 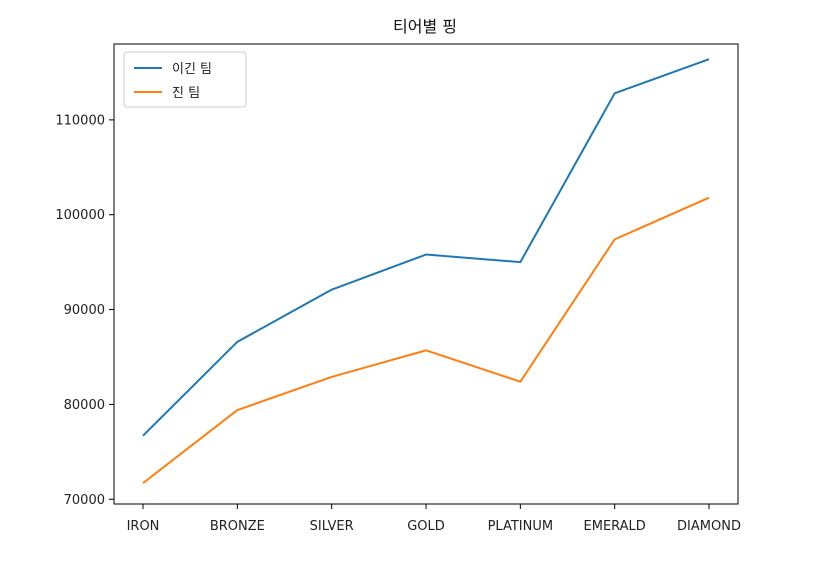 I want to click on y-tick-label: 70000, so click(x=84, y=500).